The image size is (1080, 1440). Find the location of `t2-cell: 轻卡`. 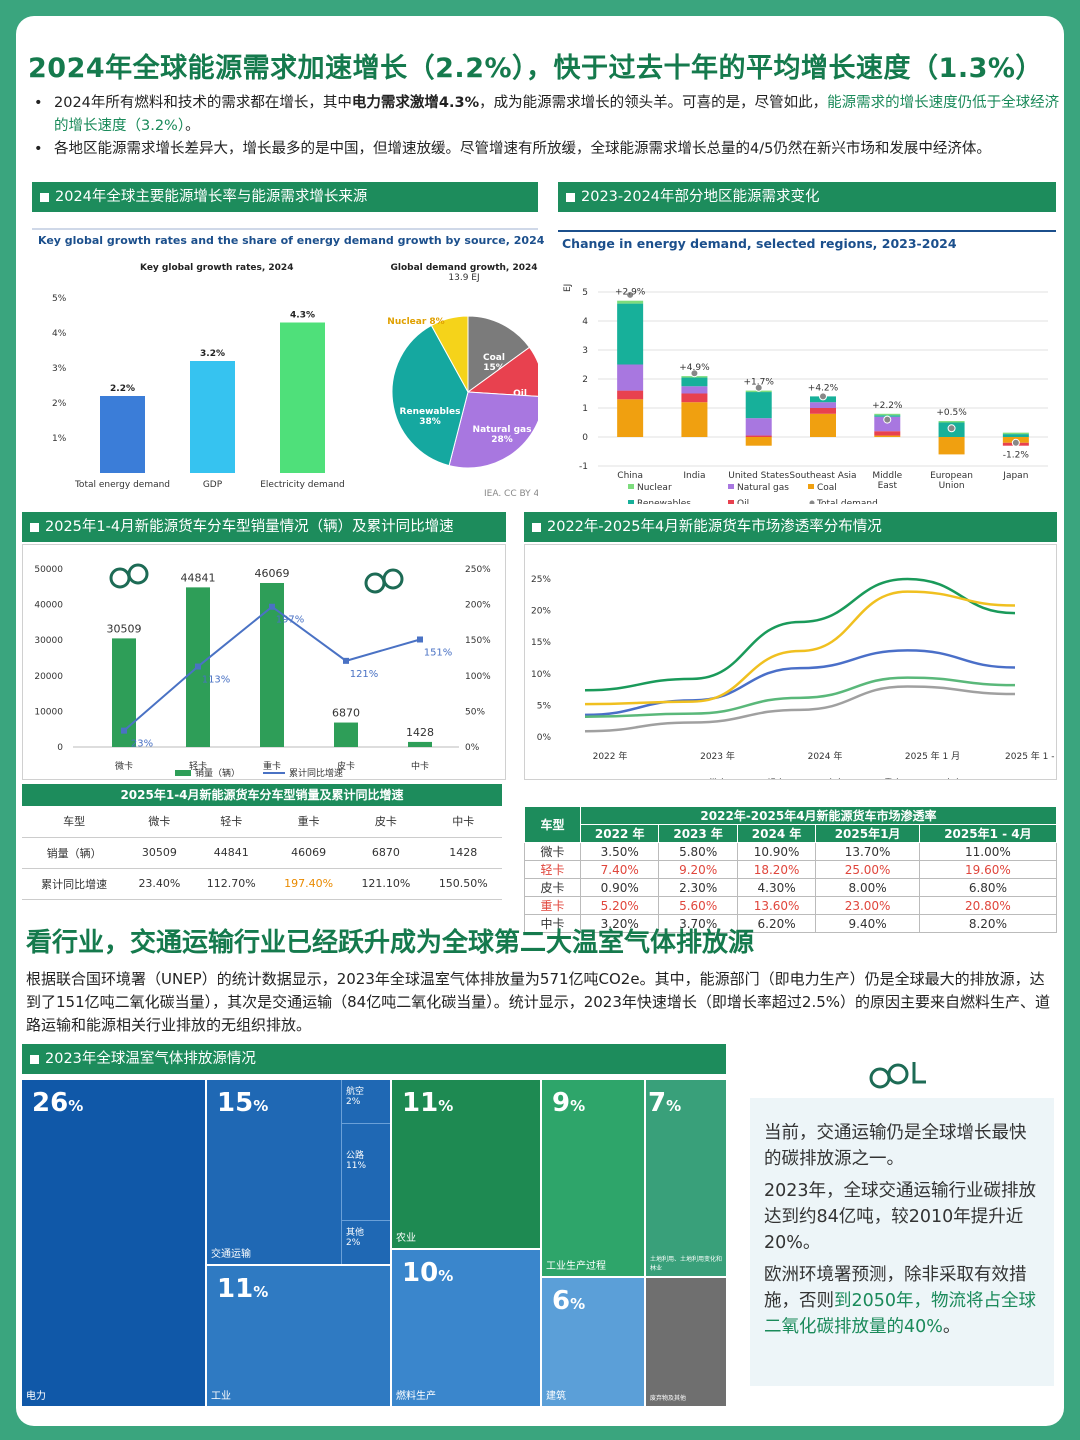

t2-cell: 轻卡 is located at coordinates (552, 869).